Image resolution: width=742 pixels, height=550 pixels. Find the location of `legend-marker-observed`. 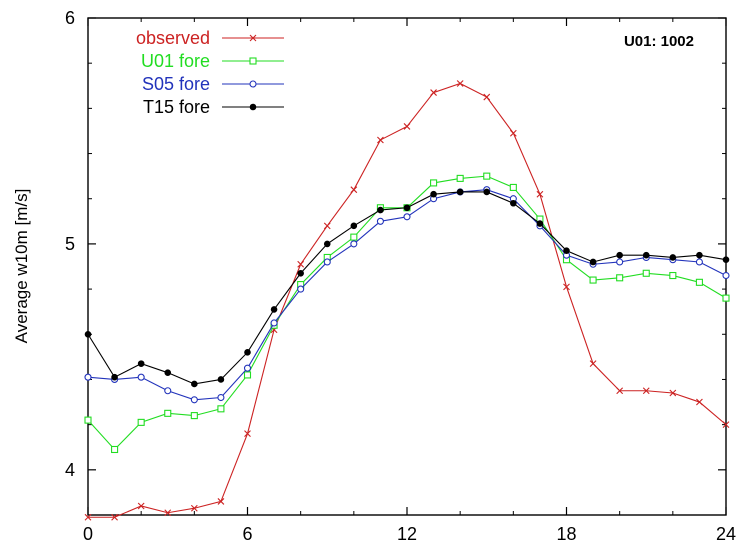

legend-marker-observed is located at coordinates (253, 38).